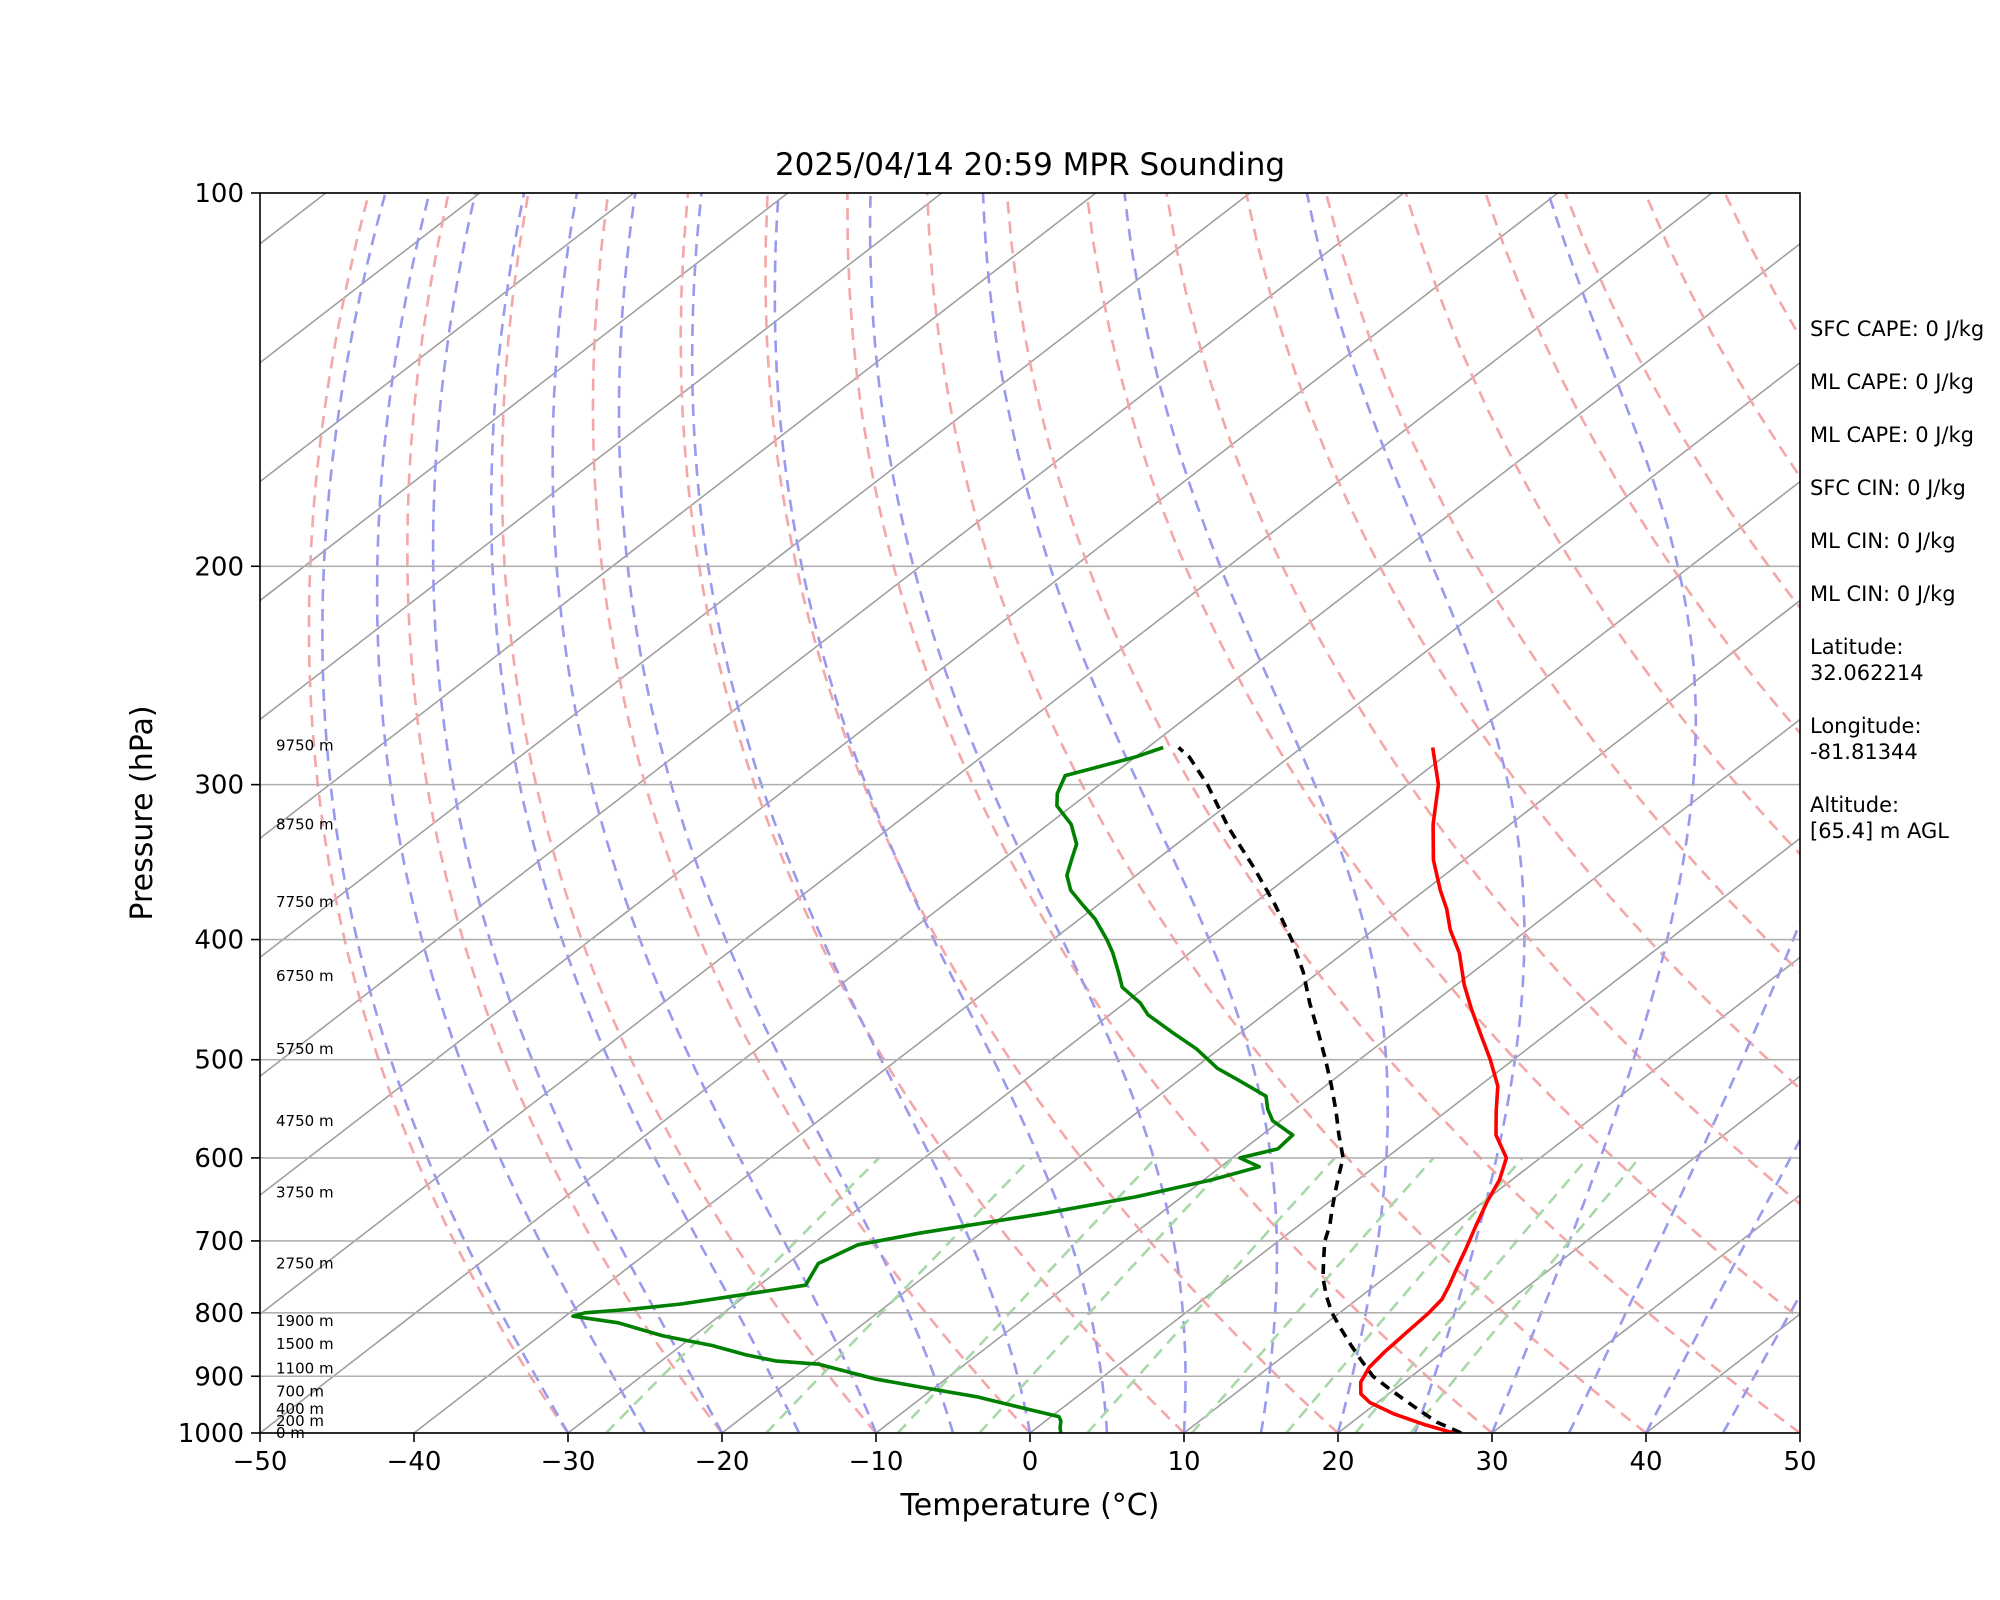 This screenshot has height=1600, width=2000. What do you see at coordinates (1905, 660) in the screenshot?
I see `latitude-label: Latitude: 32.062214` at bounding box center [1905, 660].